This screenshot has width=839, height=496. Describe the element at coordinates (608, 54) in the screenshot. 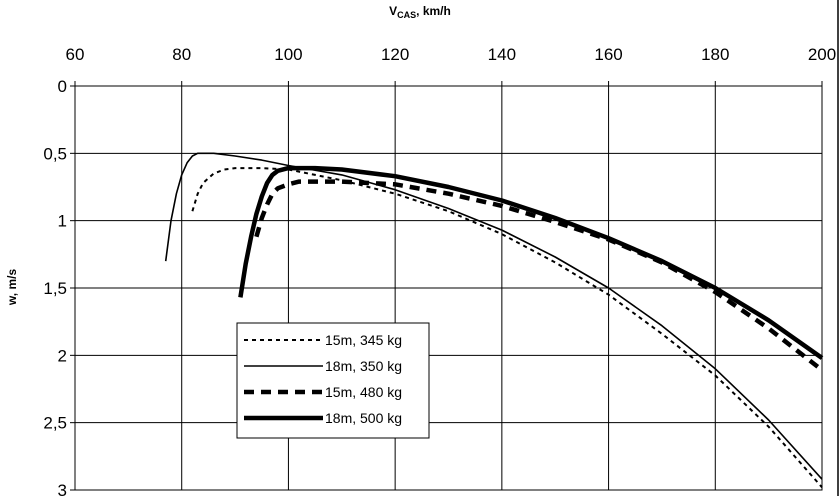

I see `x-tick-label: 160` at that location.